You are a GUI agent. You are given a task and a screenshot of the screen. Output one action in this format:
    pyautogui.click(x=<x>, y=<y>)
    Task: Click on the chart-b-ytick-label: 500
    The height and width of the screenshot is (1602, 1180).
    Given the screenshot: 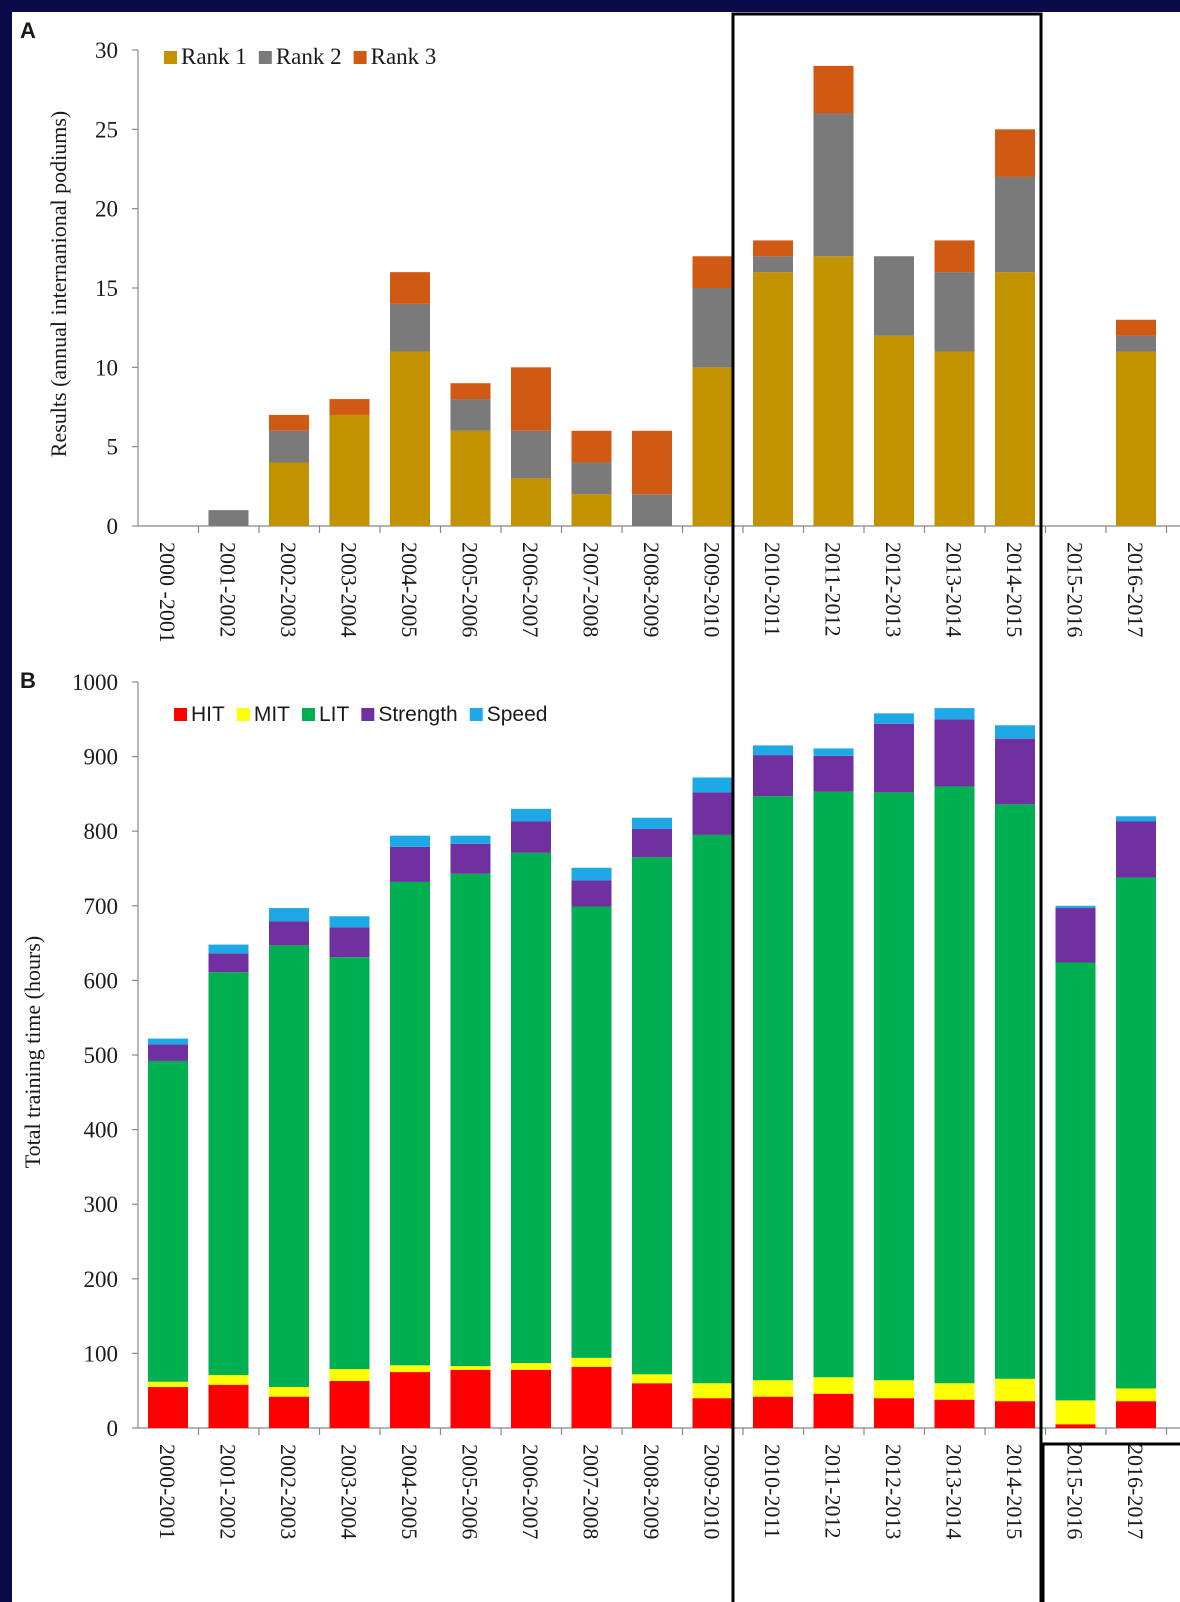 What is the action you would take?
    pyautogui.click(x=101, y=1055)
    